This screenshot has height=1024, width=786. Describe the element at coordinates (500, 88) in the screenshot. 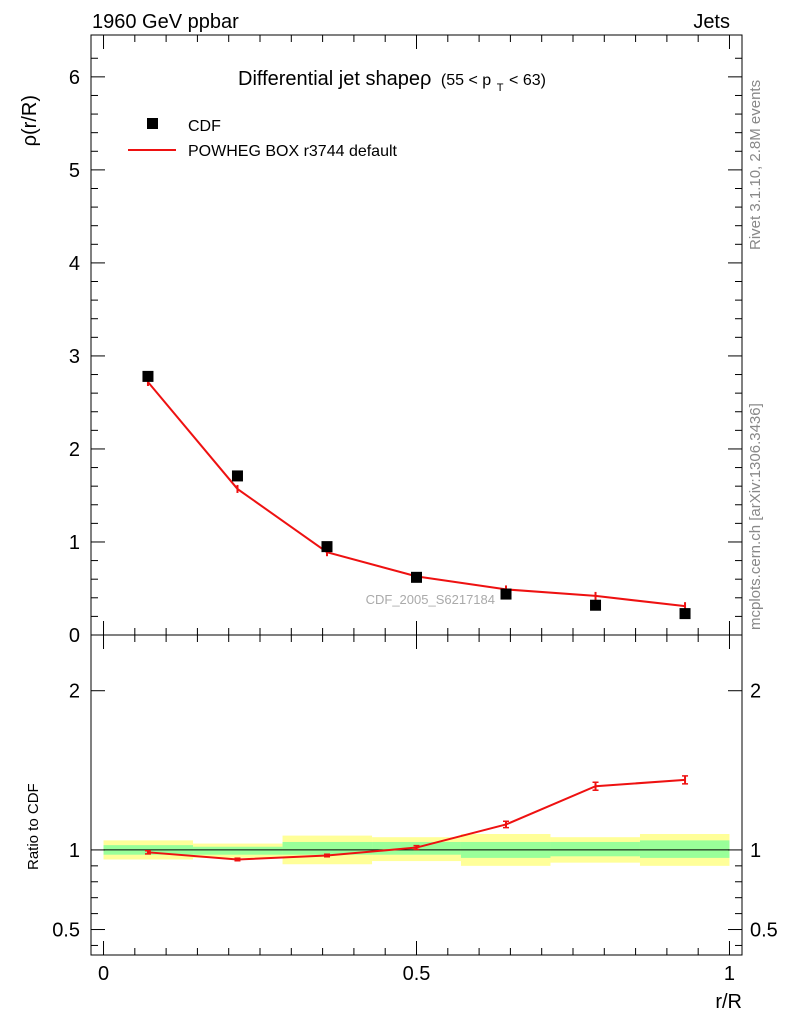

I see `chart-title-cut-sub: T` at that location.